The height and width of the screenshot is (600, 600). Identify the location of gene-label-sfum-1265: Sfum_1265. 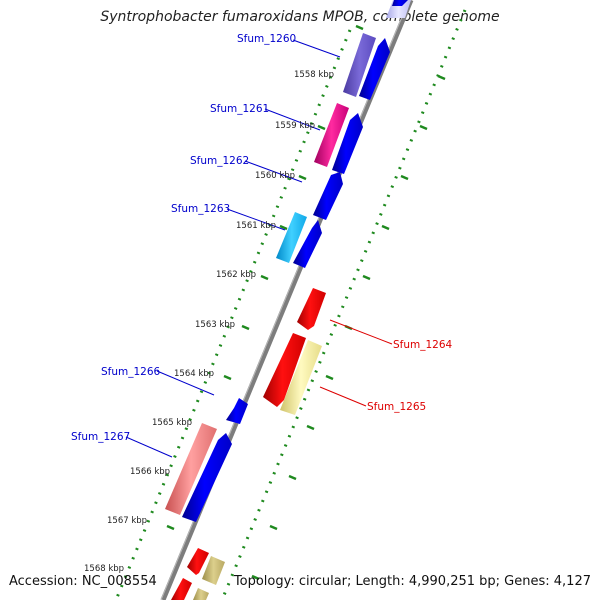
(396, 407).